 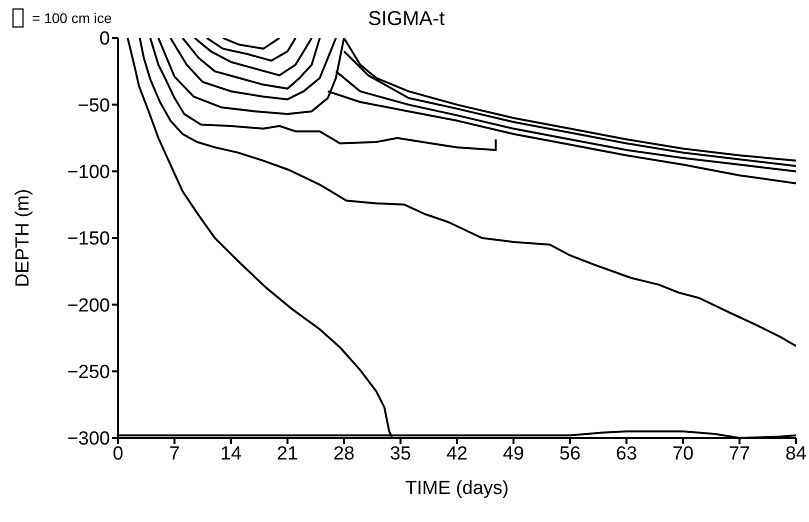 What do you see at coordinates (88, 239) in the screenshot?
I see `y-tick-label: −150` at bounding box center [88, 239].